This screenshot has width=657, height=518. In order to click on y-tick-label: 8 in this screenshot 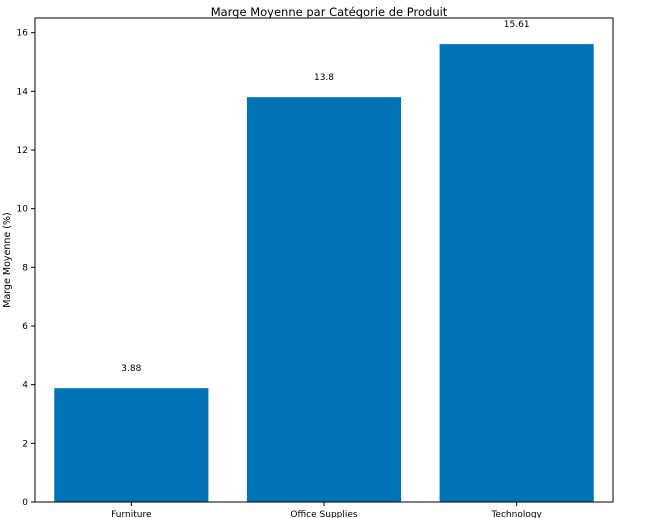, I will do `click(25, 268)`.